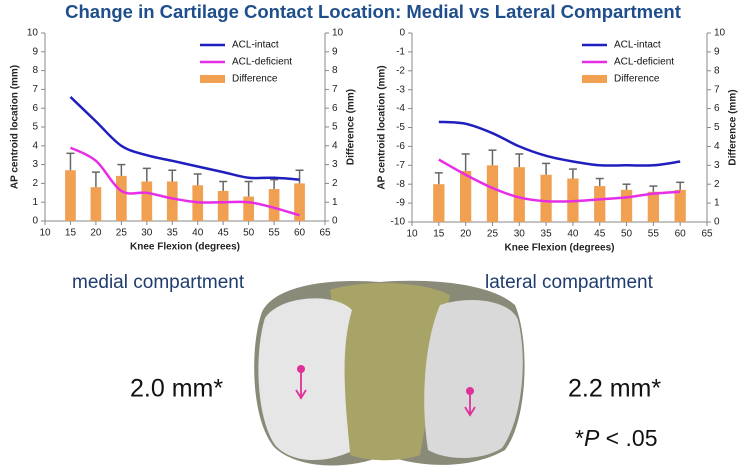 The width and height of the screenshot is (746, 474). Describe the element at coordinates (400, 70) in the screenshot. I see `y-tick-label: -2` at that location.